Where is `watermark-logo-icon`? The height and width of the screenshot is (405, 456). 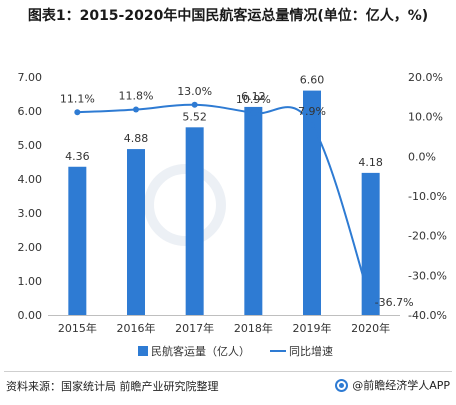
watermark-logo-icon is located at coordinates (185, 205).